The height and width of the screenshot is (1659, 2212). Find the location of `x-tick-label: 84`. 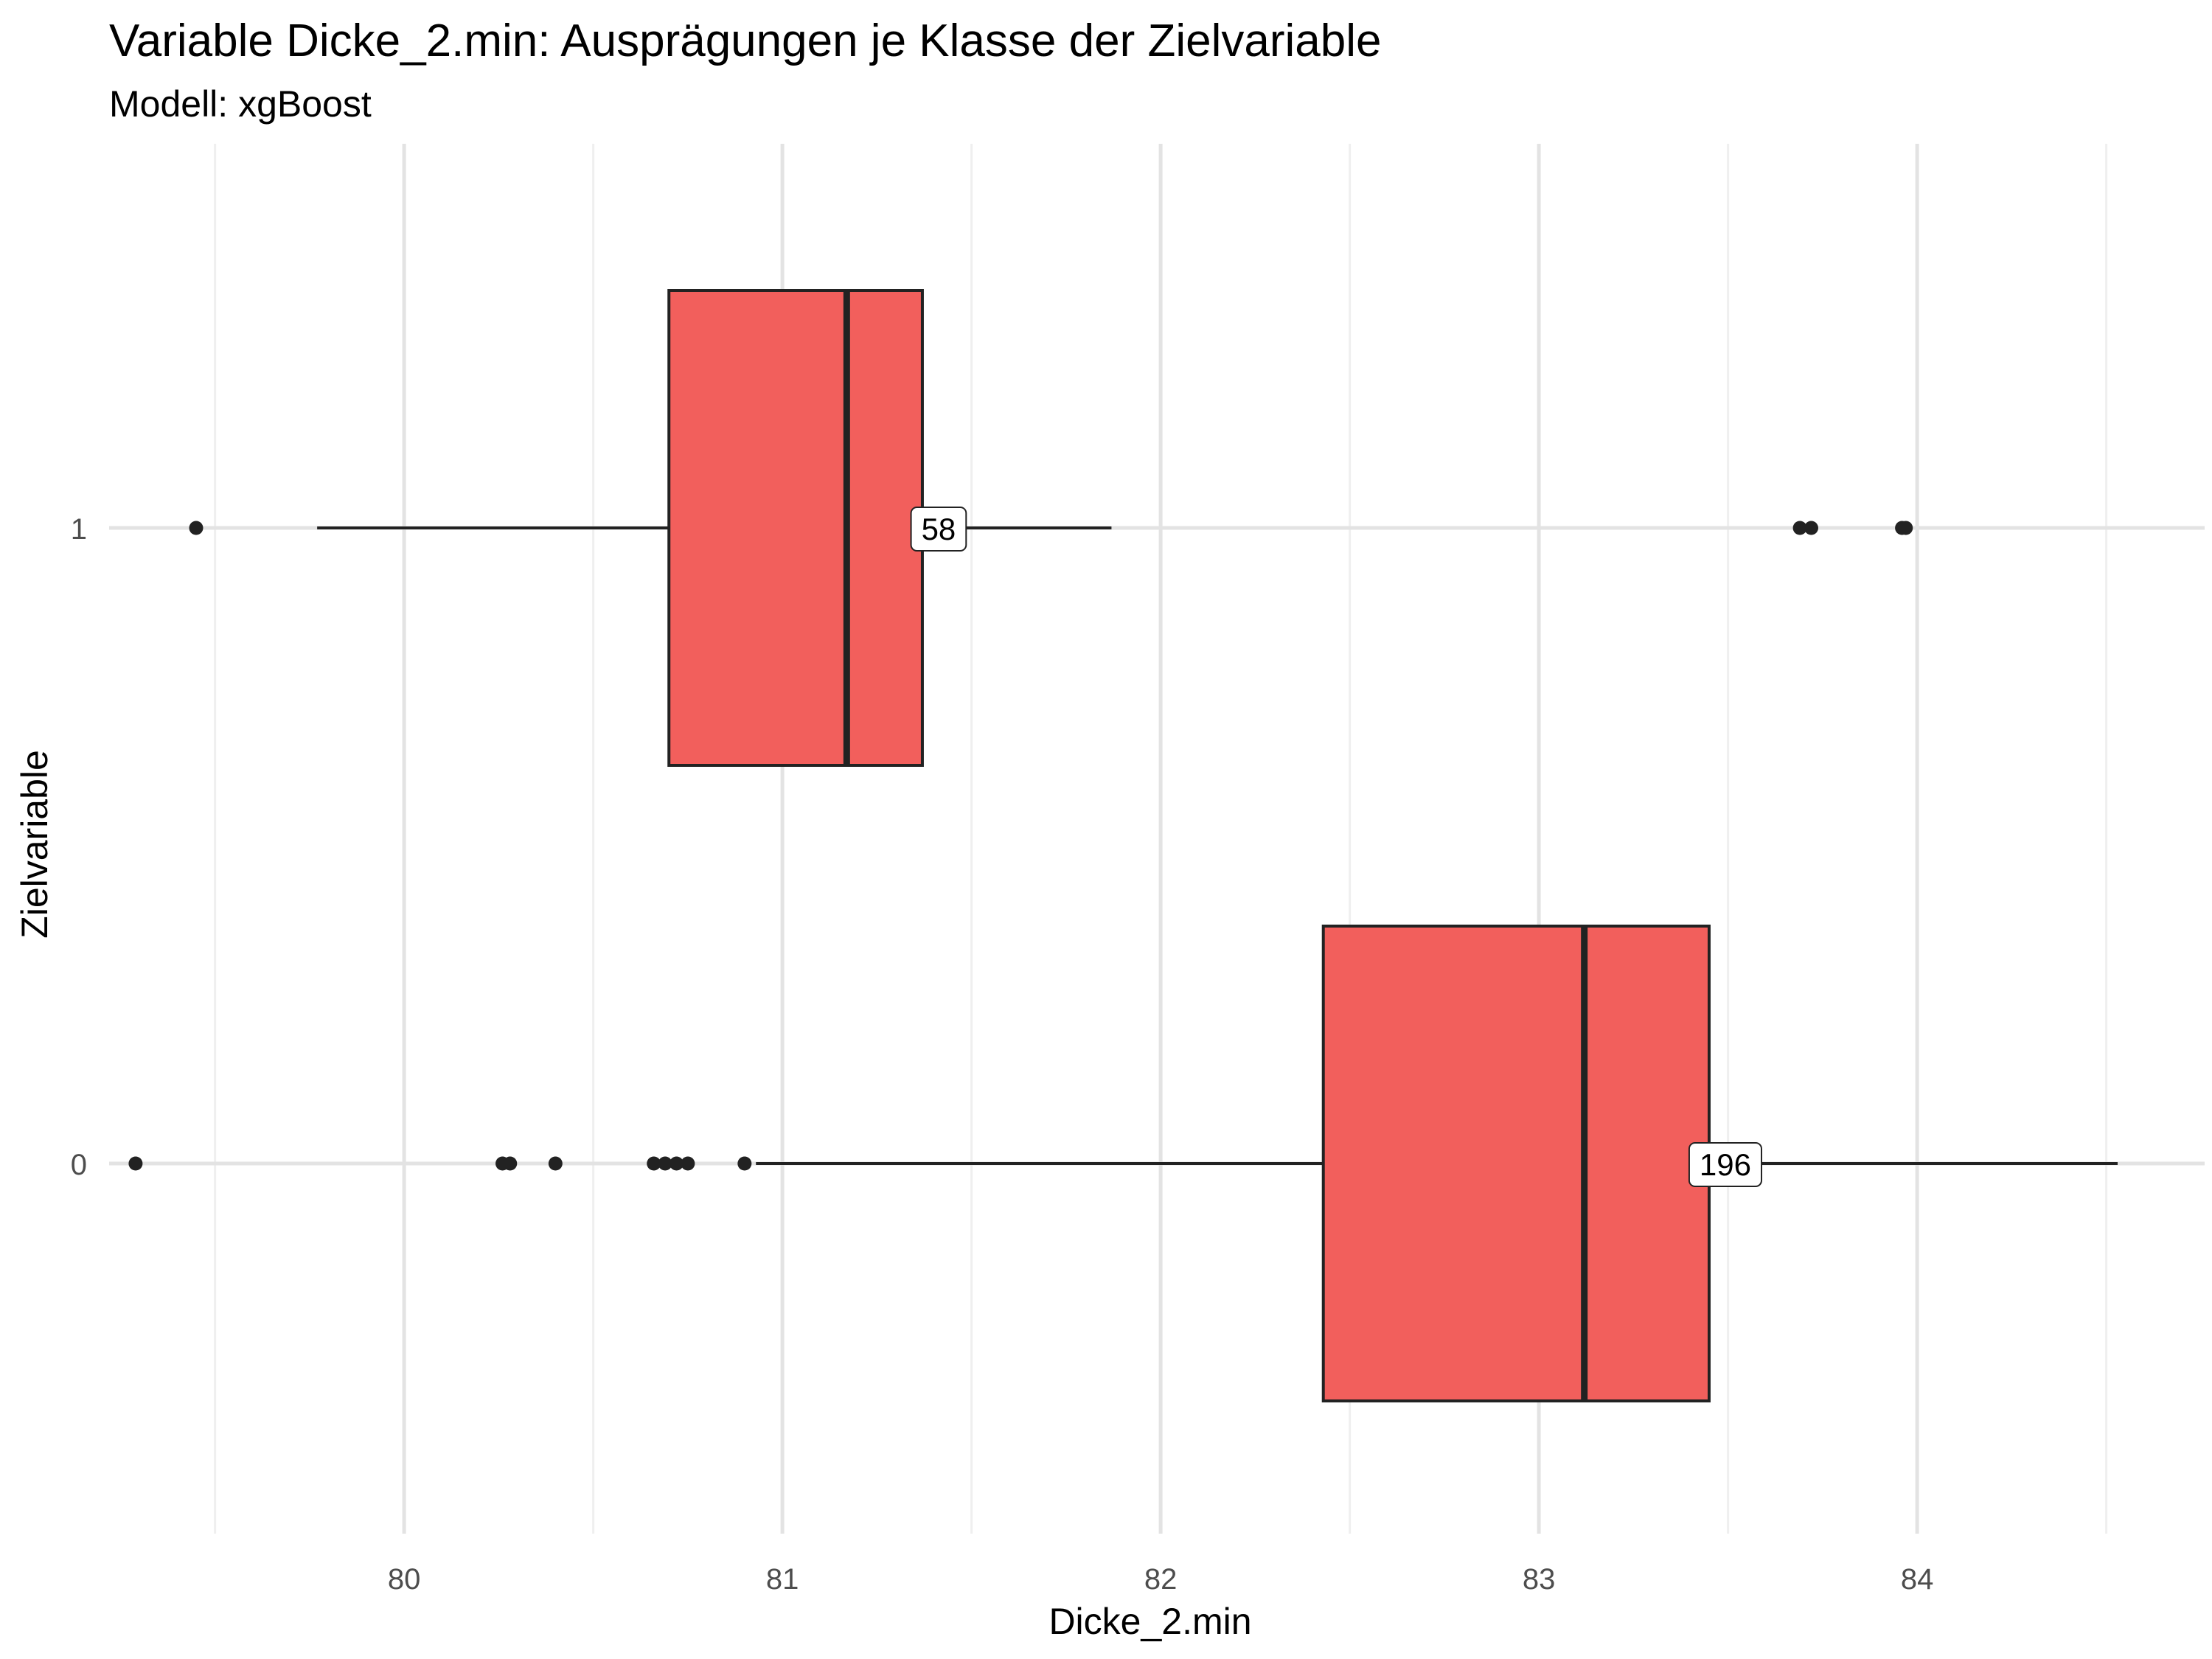

x-tick-label: 84 is located at coordinates (1917, 1579).